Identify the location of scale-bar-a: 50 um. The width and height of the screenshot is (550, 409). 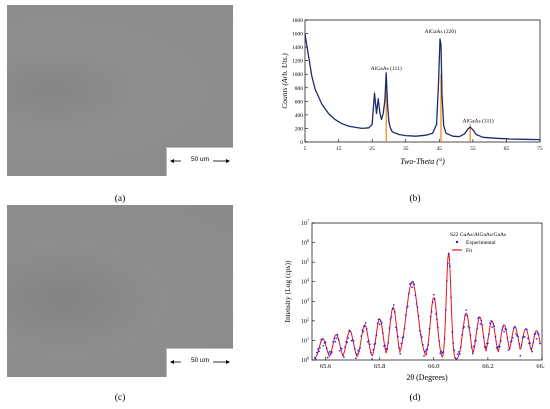
(199, 161).